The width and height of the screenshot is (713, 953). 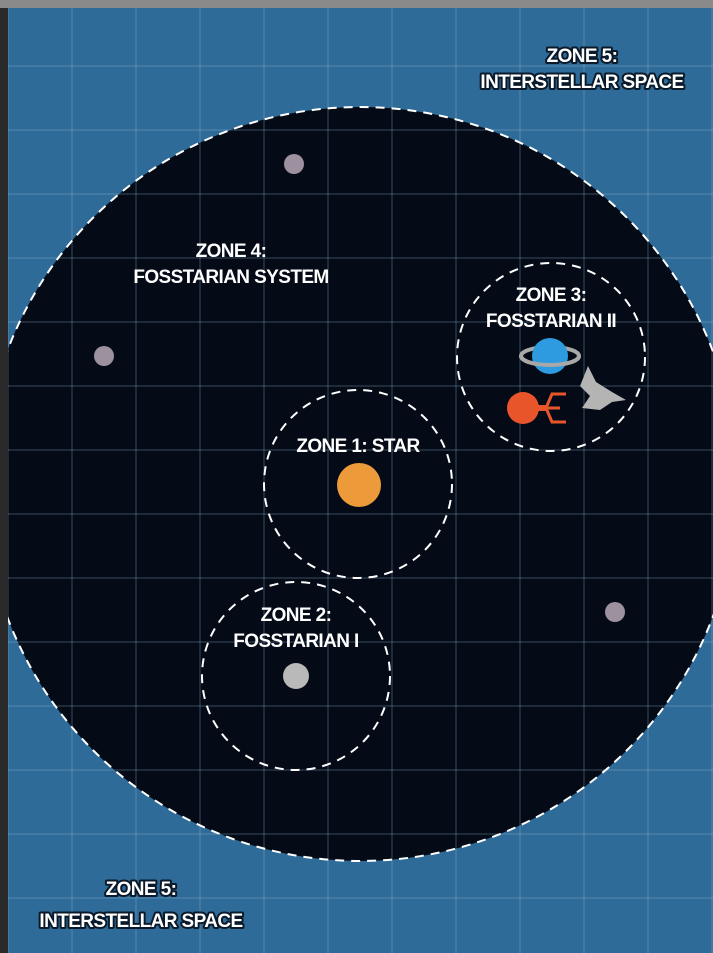 I want to click on zone-1-boundary, so click(x=358, y=484).